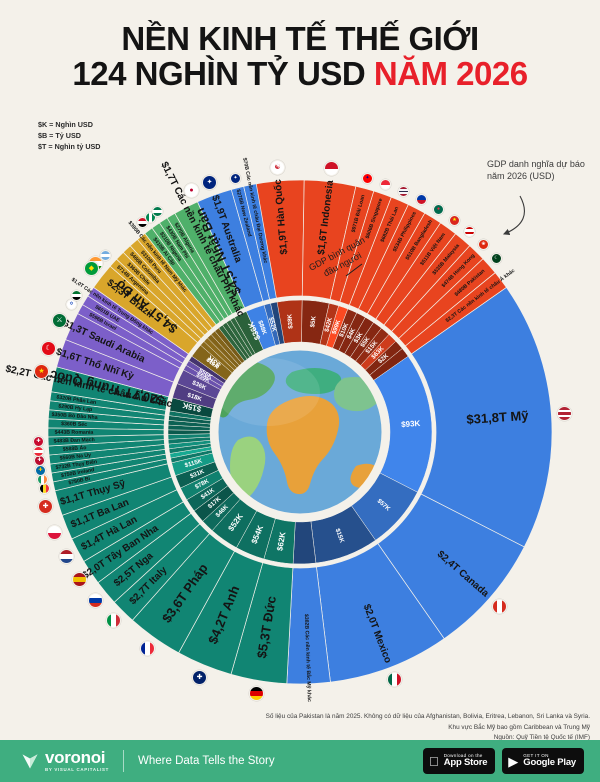 The width and height of the screenshot is (600, 782). What do you see at coordinates (536, 170) in the screenshot?
I see `annotation-outer-ring: GDP danh nghĩa dự báo năm 2026 (USD)` at bounding box center [536, 170].